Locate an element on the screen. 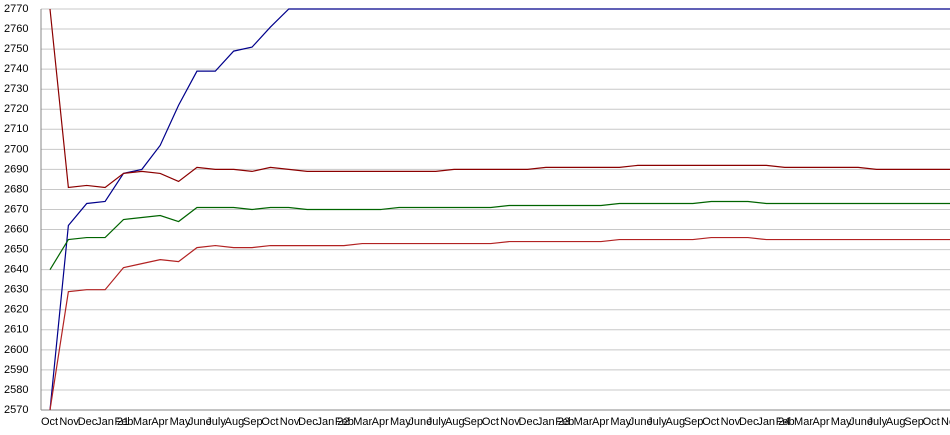 This screenshot has height=435, width=950. y-tick-label: 2650 is located at coordinates (16, 250).